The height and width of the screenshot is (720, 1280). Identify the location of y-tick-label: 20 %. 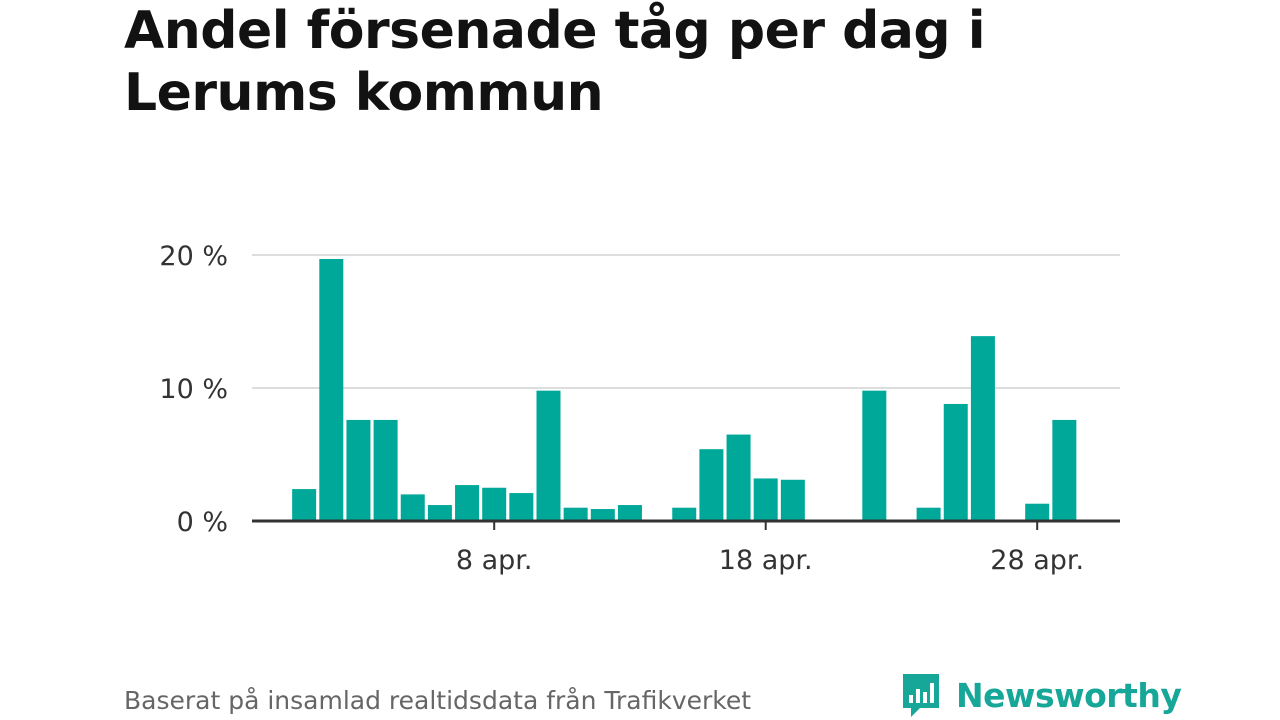
(193, 256).